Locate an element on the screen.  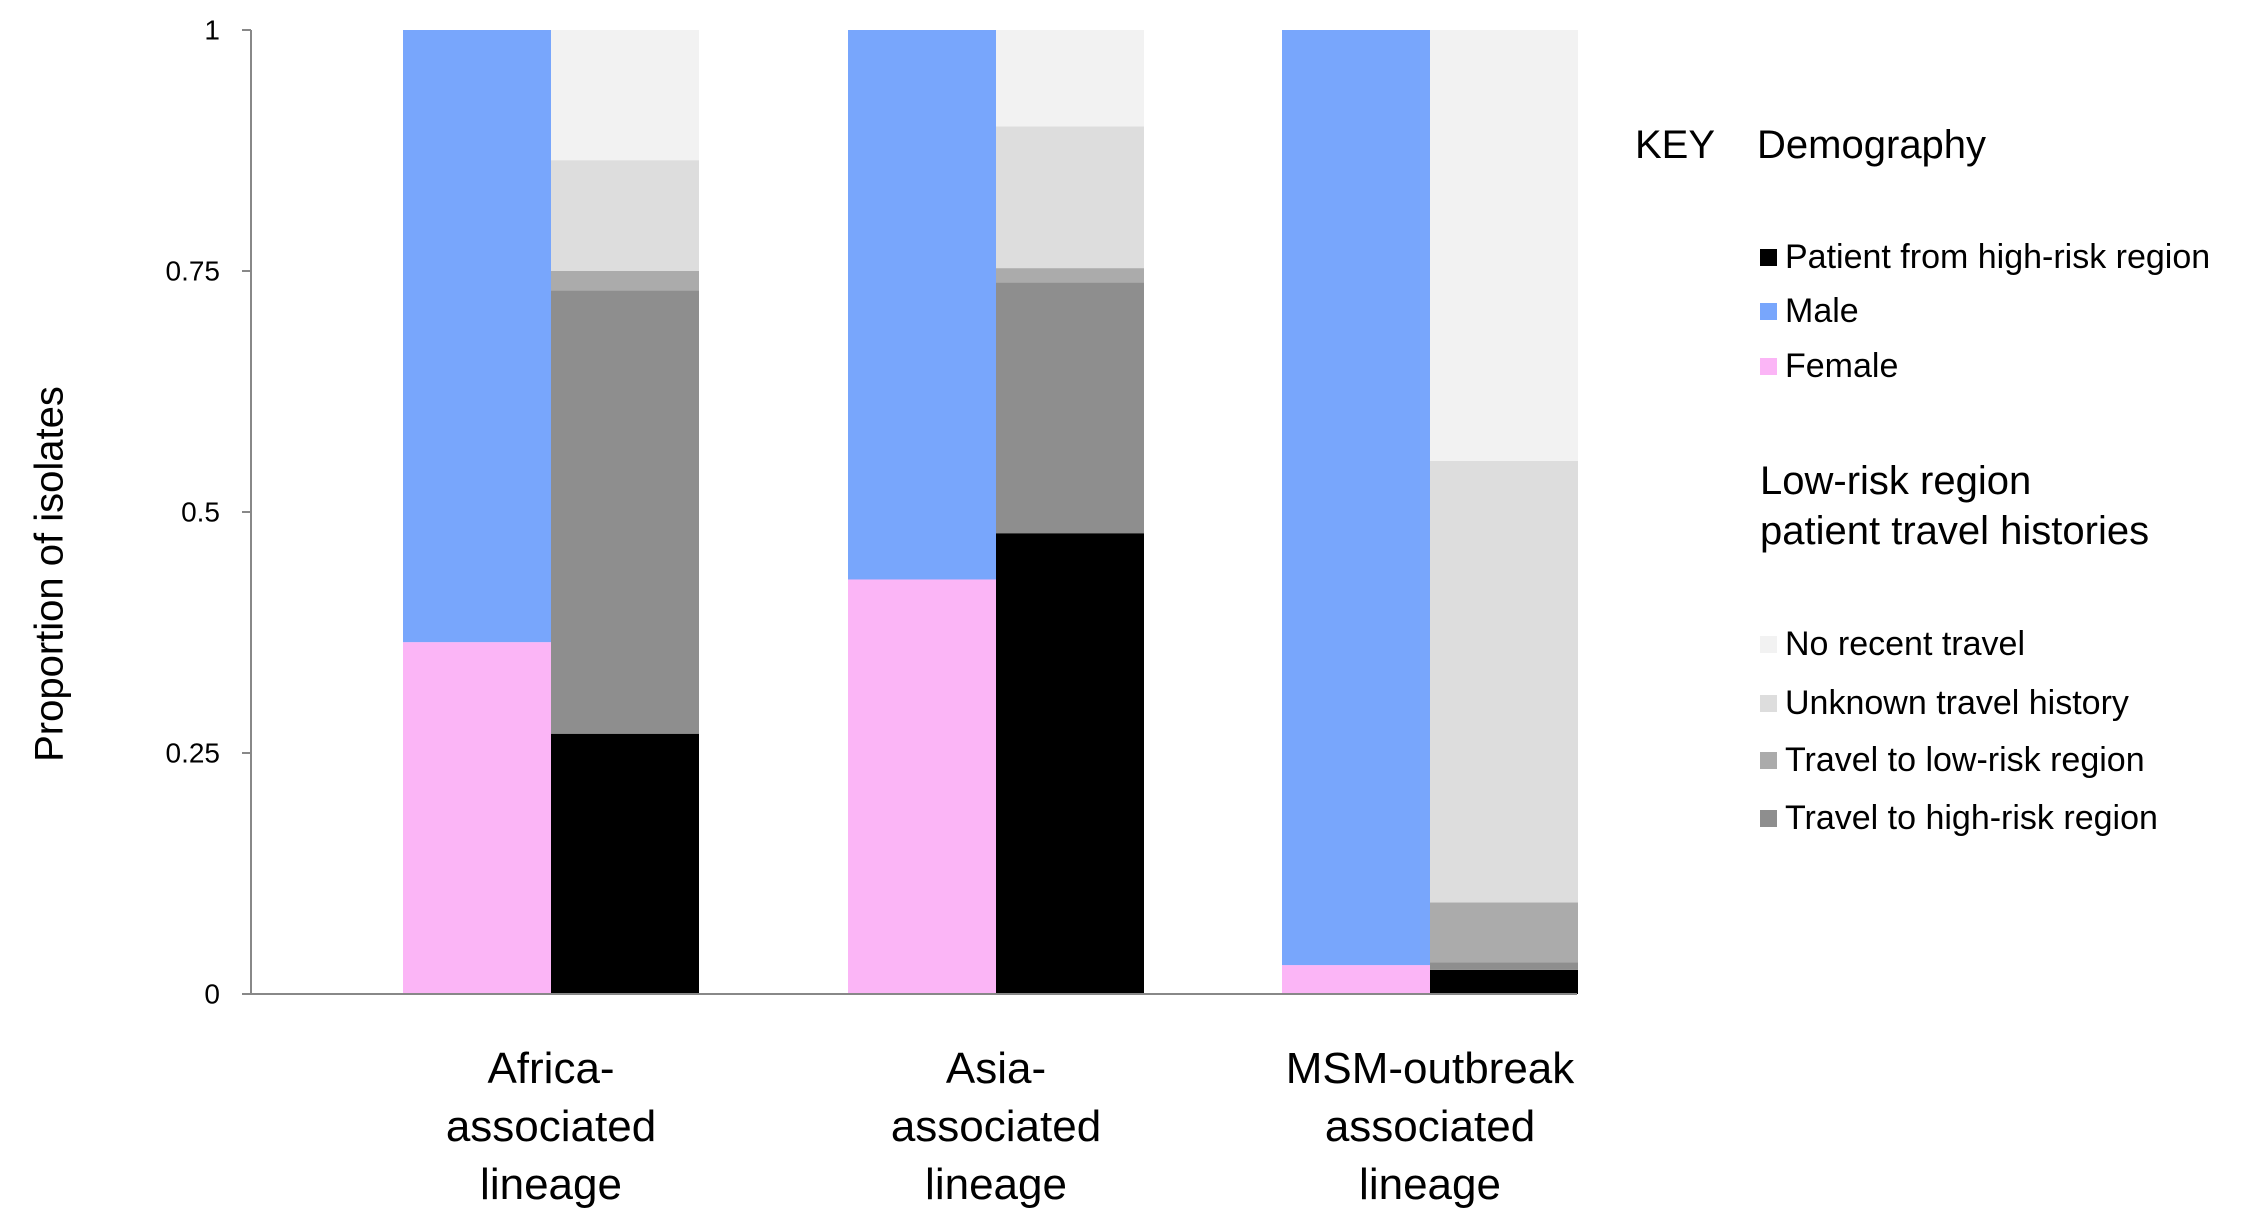
legend-item-patient-high-risk: Patient from high-risk region is located at coordinates (1985, 257).